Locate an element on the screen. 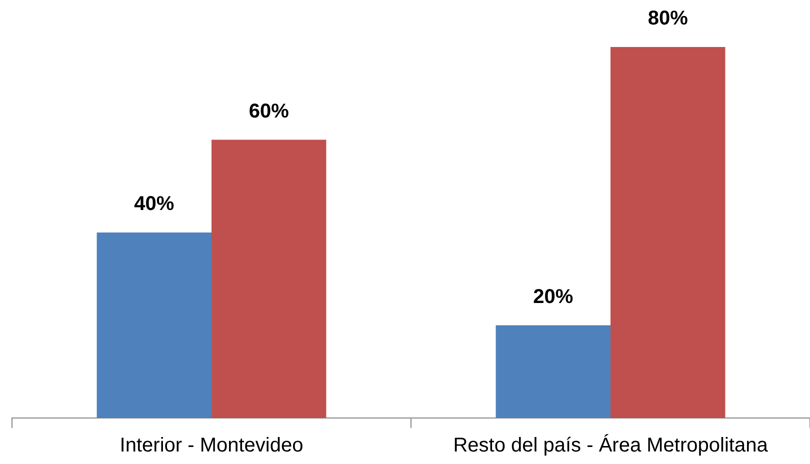  data-label: 40% is located at coordinates (154, 204).